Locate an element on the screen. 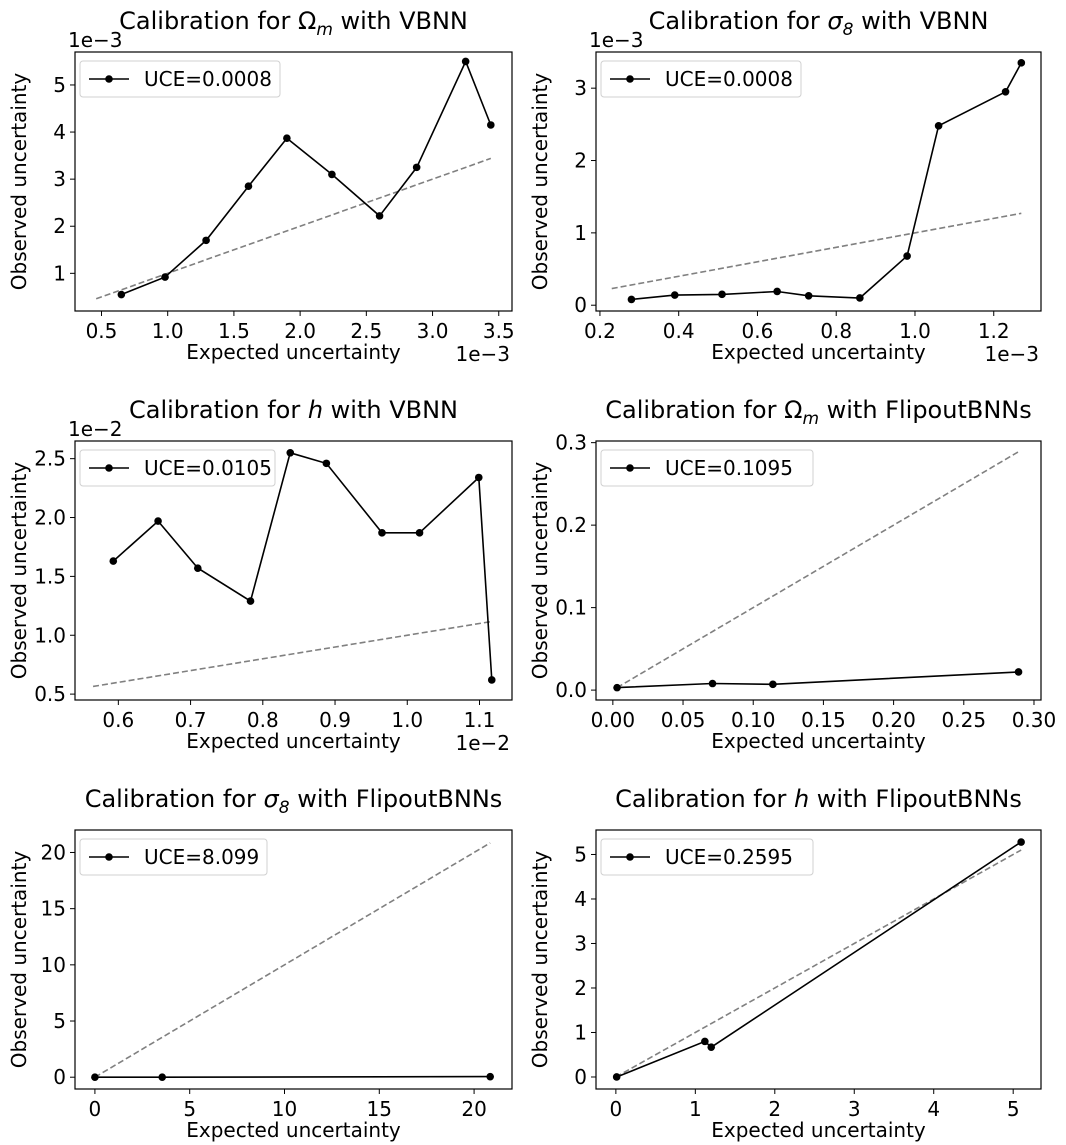 Image resolution: width=1066 pixels, height=1145 pixels. chart-6-x-axis-label: Expected uncertainty is located at coordinates (818, 1130).